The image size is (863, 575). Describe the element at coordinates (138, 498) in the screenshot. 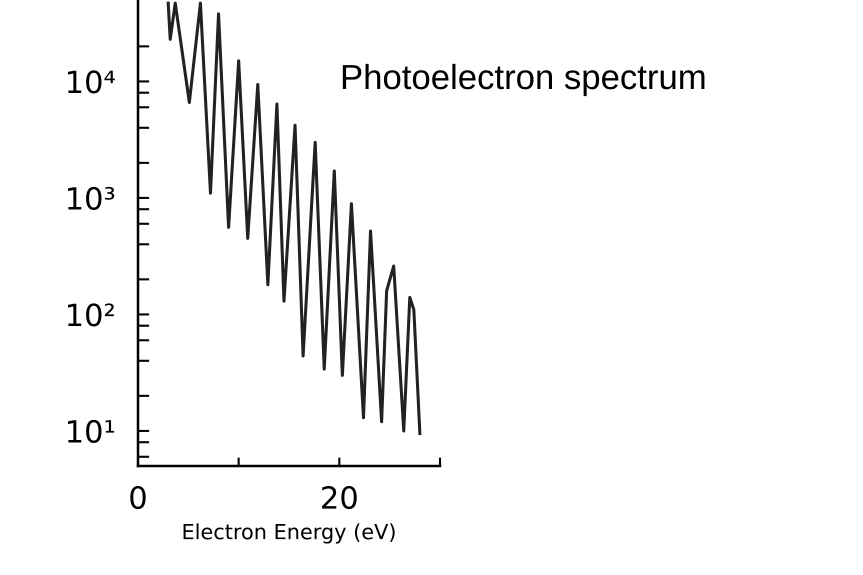

I see `x-tick-label: 0` at that location.